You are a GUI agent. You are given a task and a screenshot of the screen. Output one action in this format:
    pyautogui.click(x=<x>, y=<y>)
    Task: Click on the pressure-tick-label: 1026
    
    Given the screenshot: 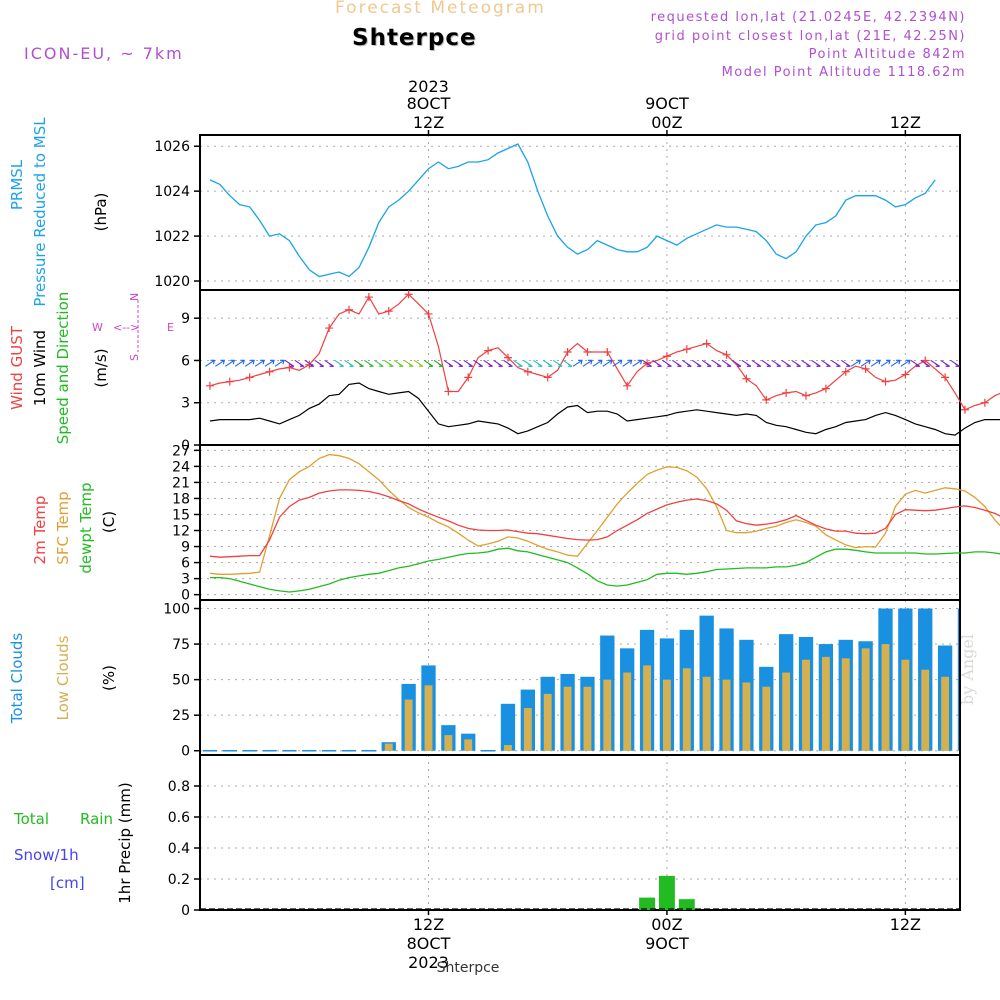 What is the action you would take?
    pyautogui.click(x=172, y=147)
    